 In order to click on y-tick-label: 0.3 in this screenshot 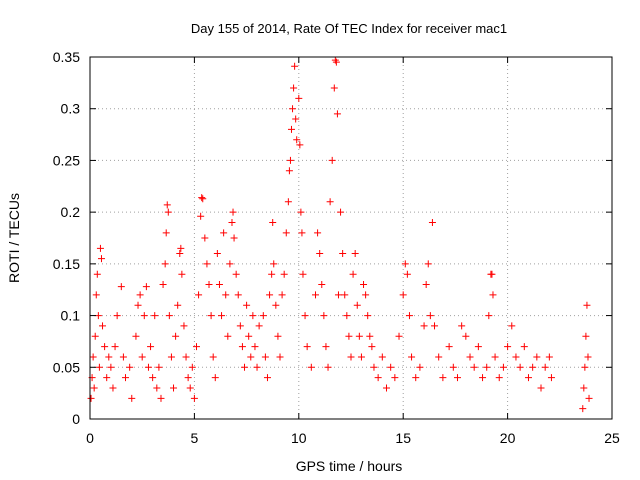, I will do `click(71, 109)`.